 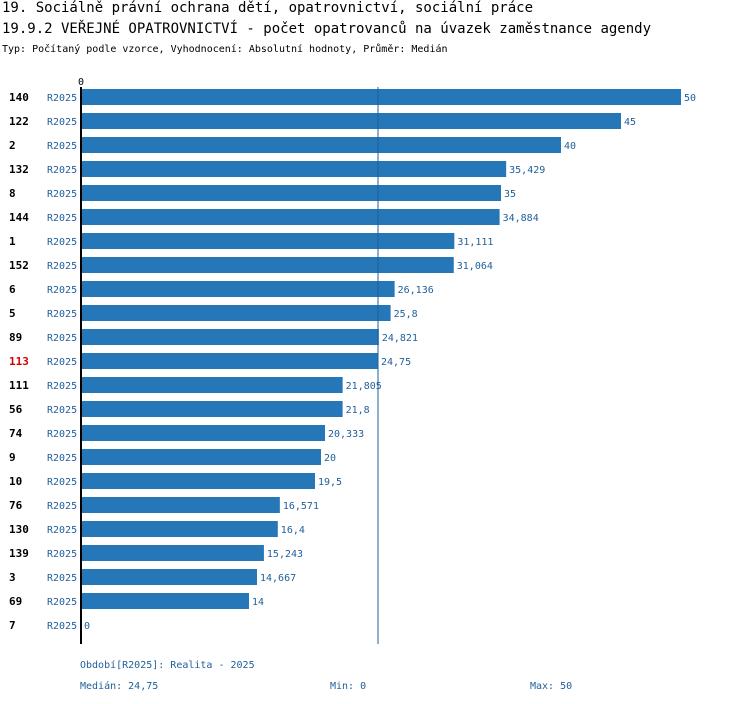 What do you see at coordinates (19, 385) in the screenshot?
I see `row-id-label: 111` at bounding box center [19, 385].